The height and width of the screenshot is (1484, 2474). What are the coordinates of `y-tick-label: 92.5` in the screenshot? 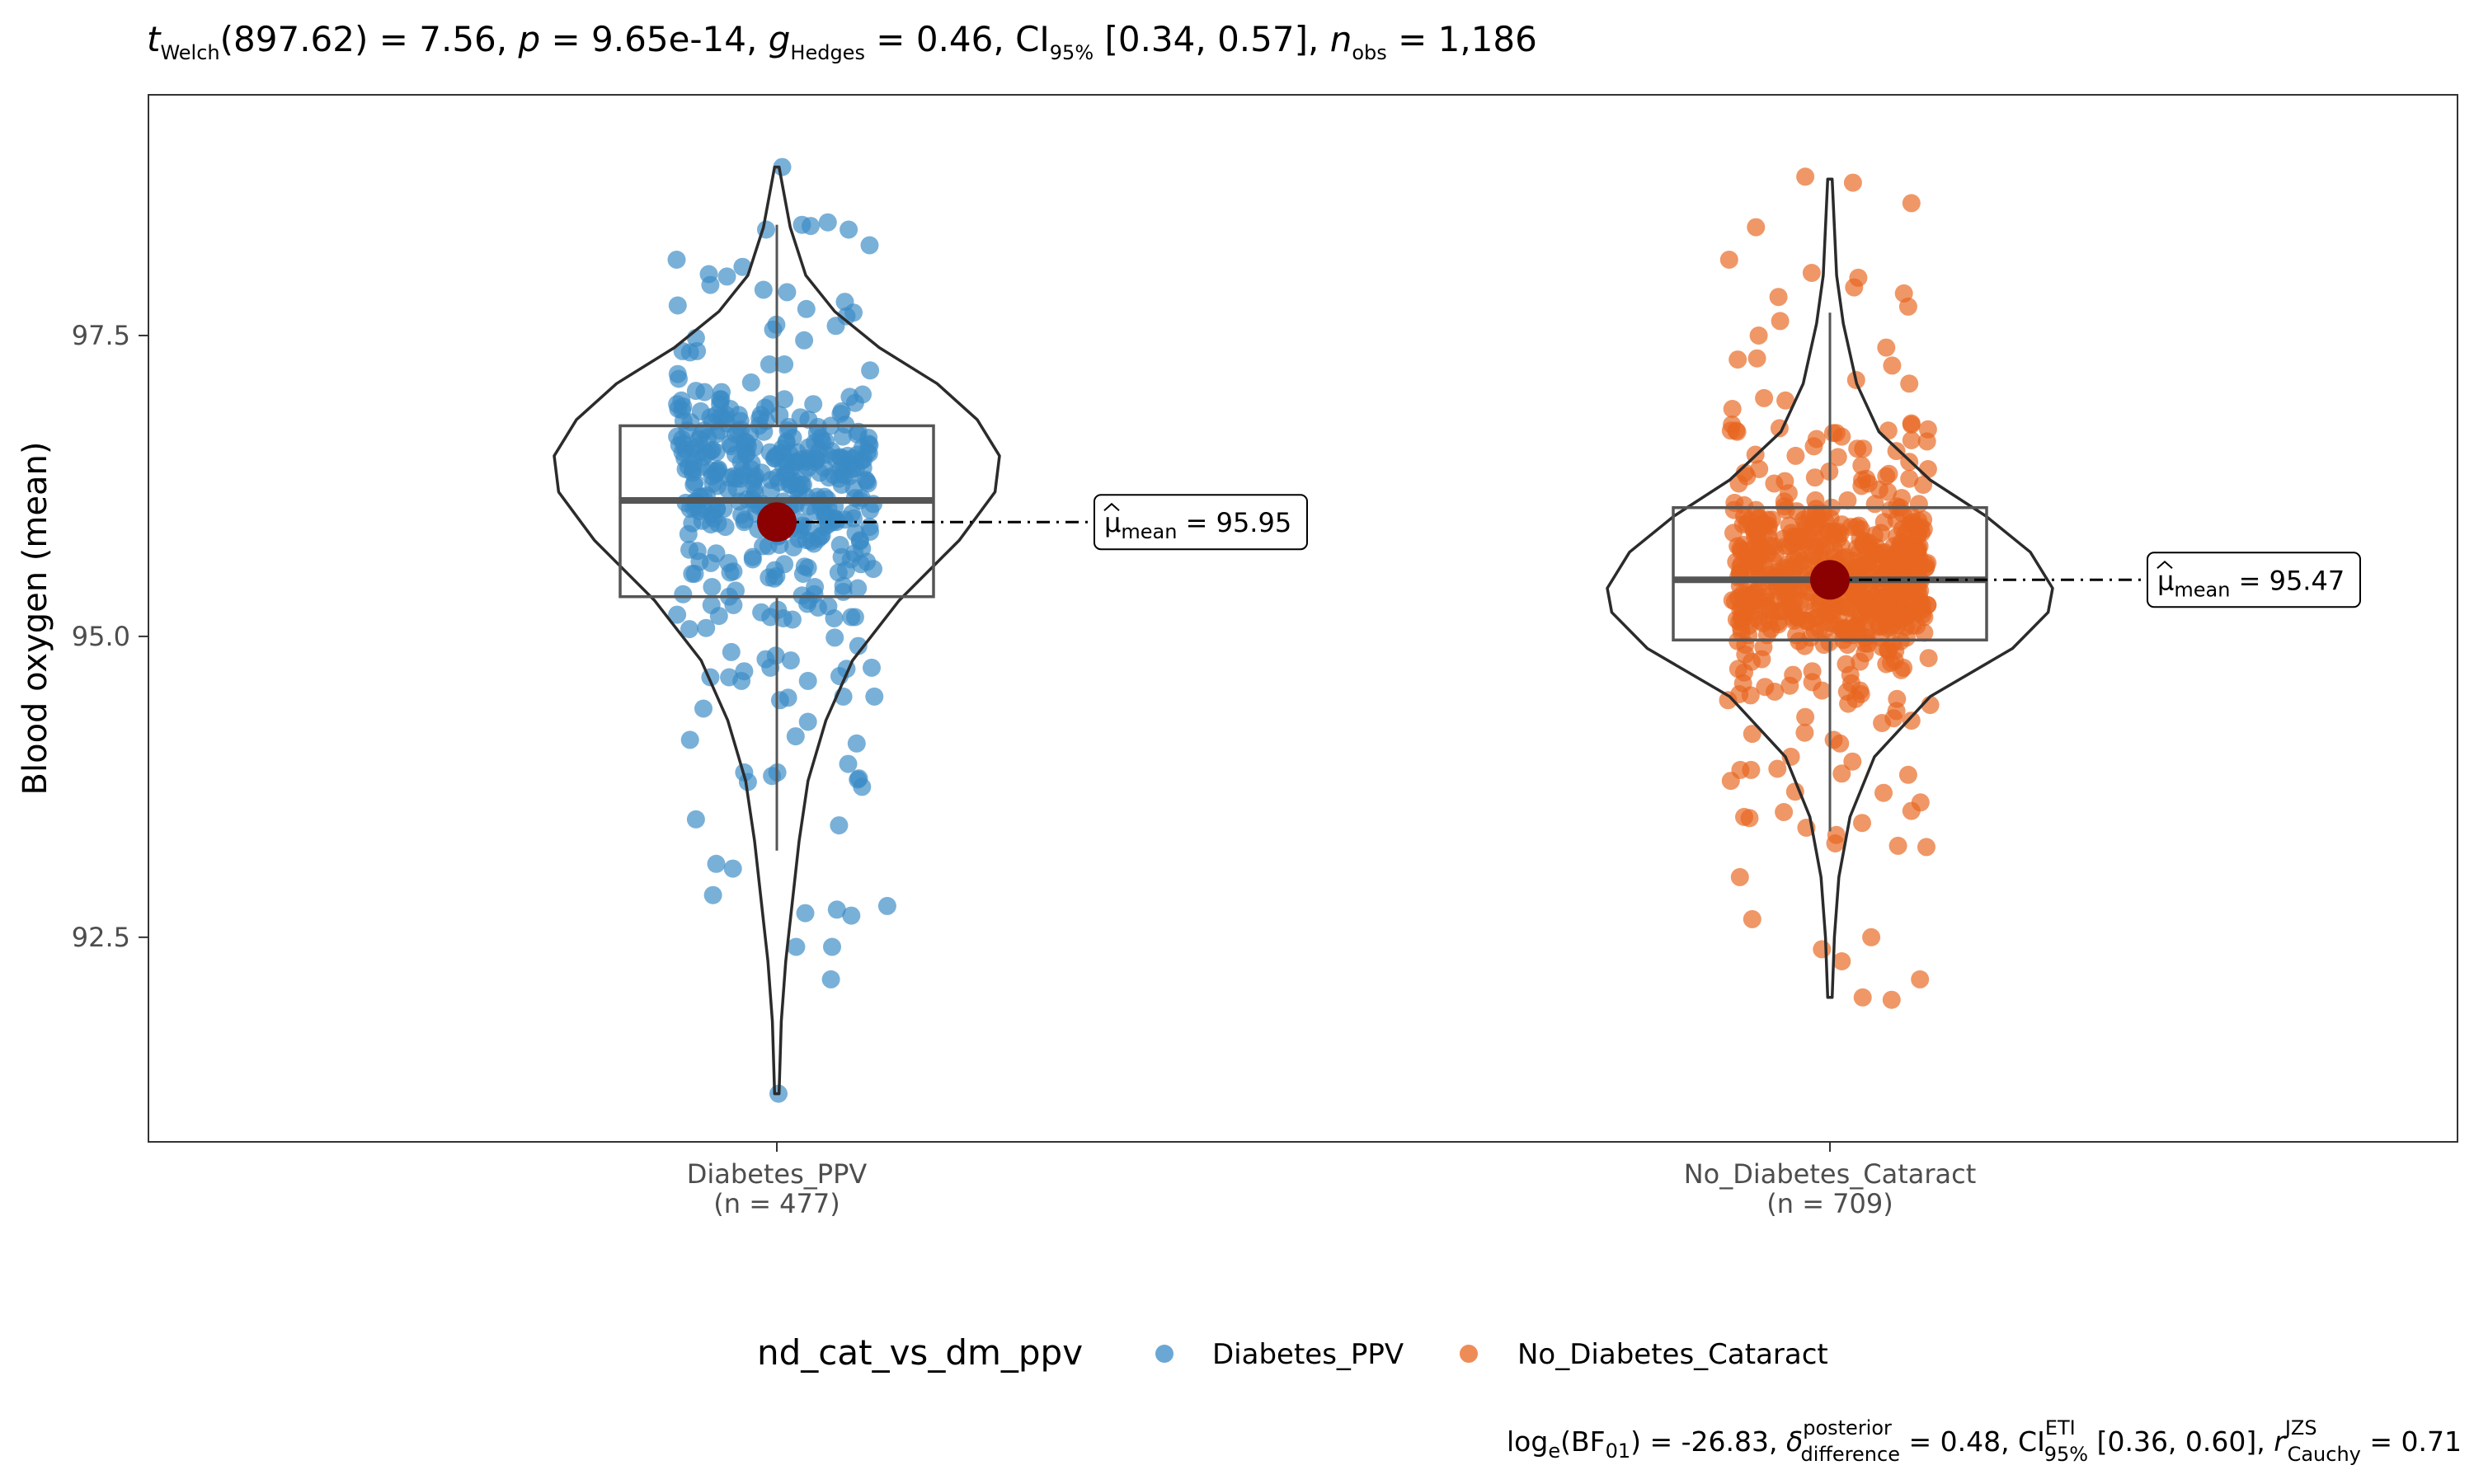 It's located at (101, 937).